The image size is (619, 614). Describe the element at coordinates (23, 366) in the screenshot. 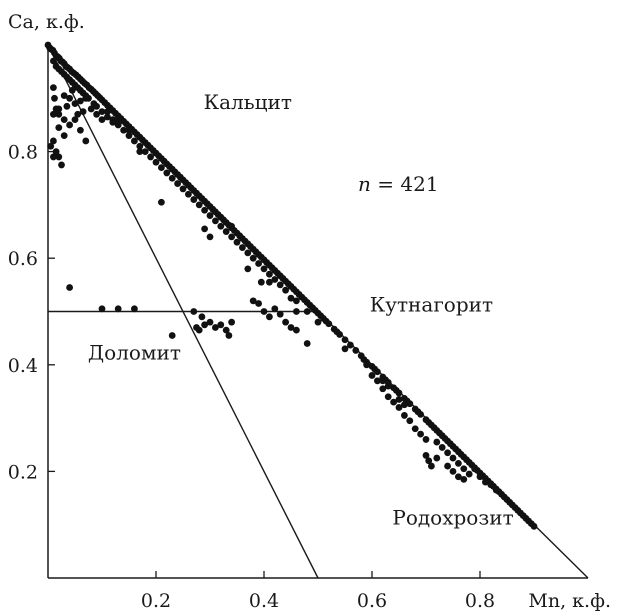

I see `y-tick-label: 0.4` at that location.